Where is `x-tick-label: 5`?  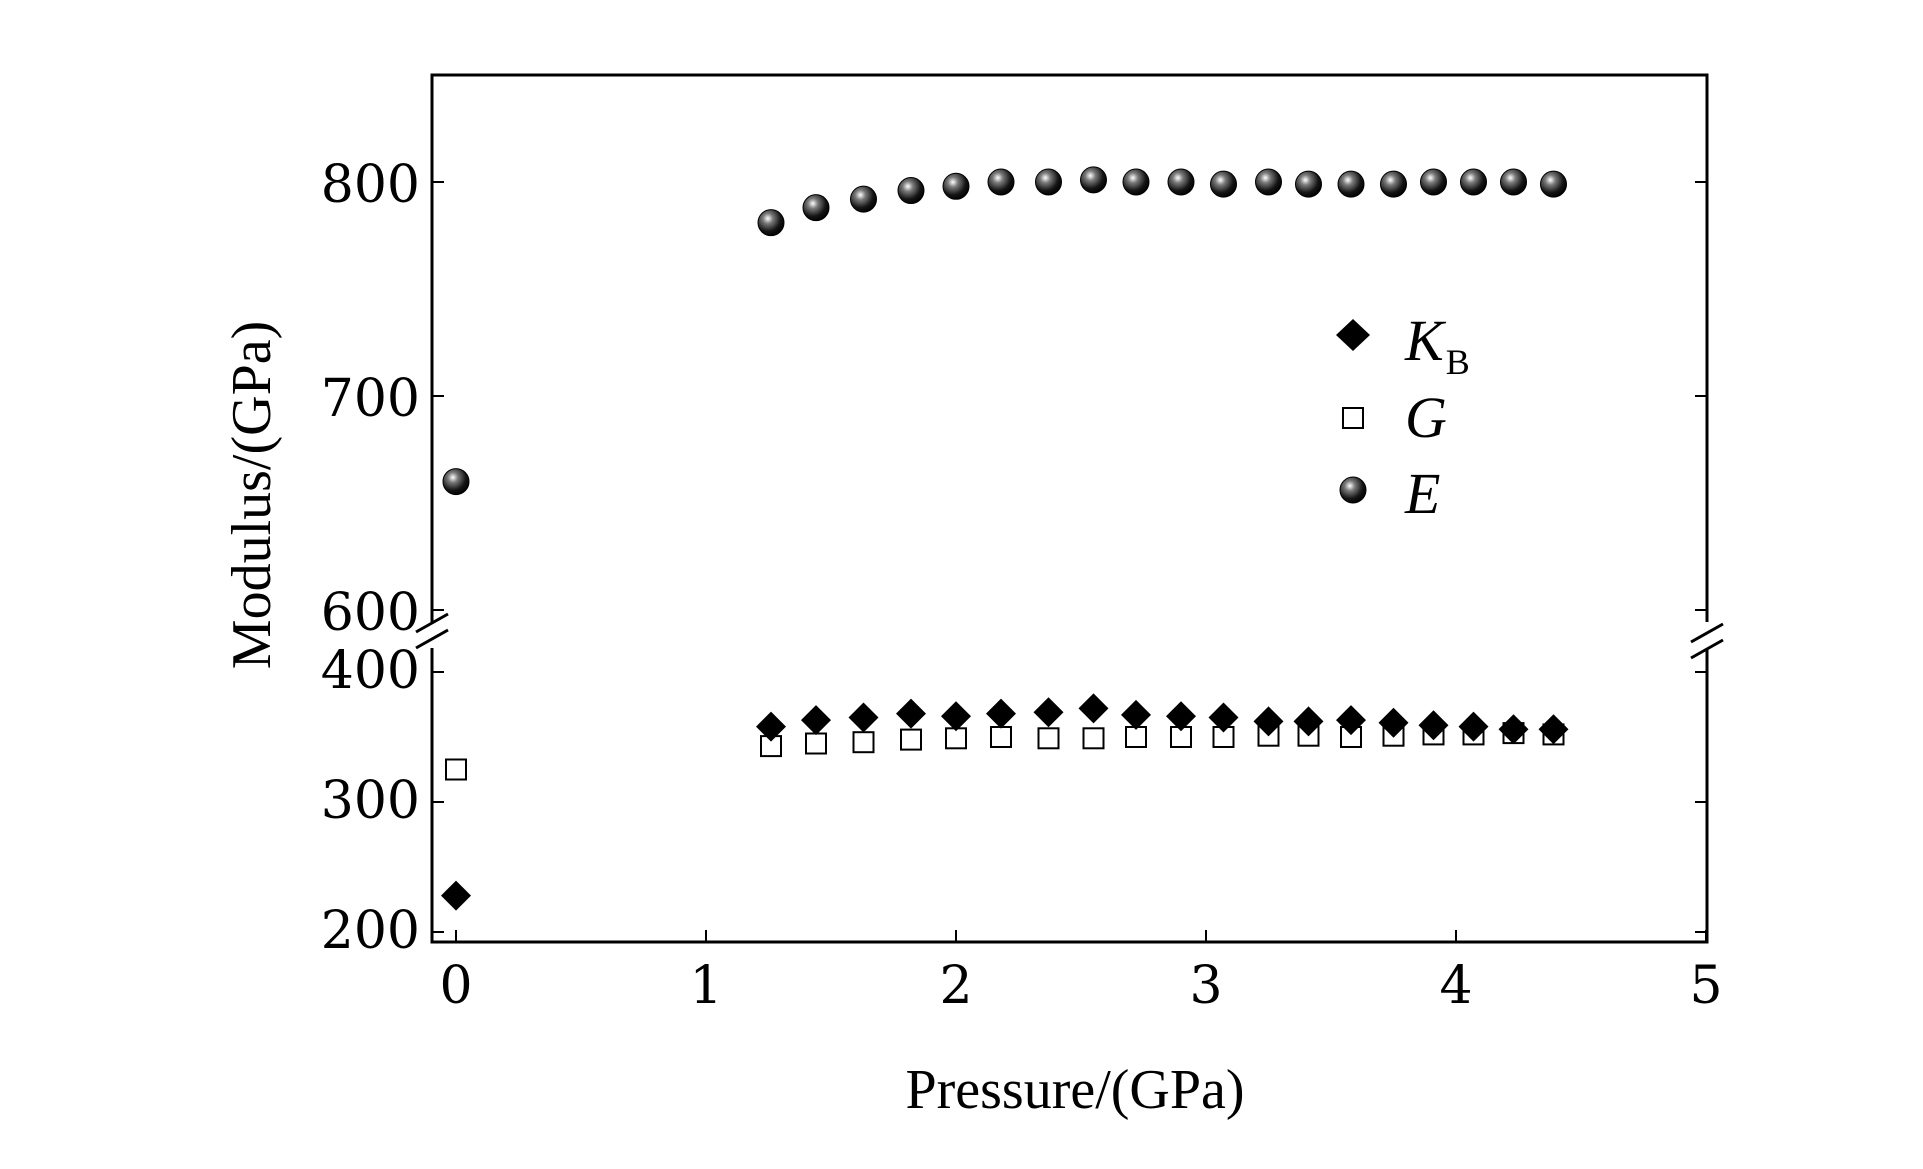 x-tick-label: 5 is located at coordinates (1705, 986).